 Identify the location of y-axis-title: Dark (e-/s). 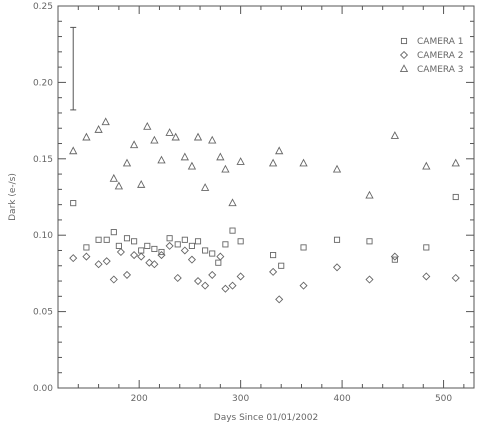
(13, 197).